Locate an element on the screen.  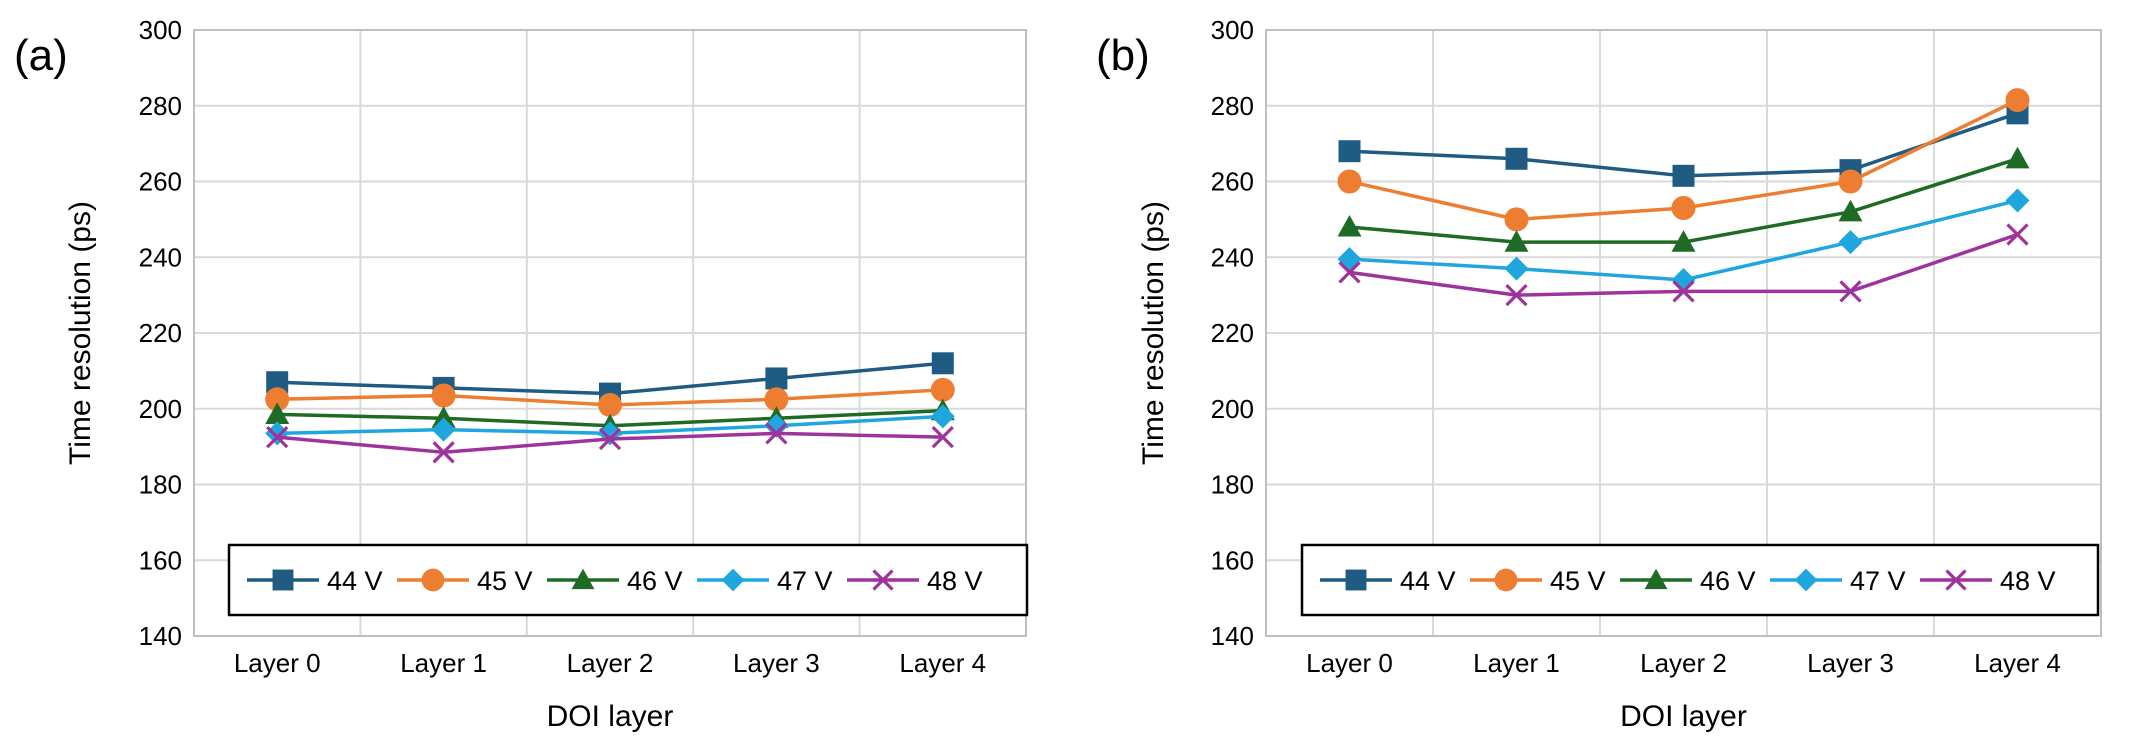
panel-label: (b) is located at coordinates (1123, 55).